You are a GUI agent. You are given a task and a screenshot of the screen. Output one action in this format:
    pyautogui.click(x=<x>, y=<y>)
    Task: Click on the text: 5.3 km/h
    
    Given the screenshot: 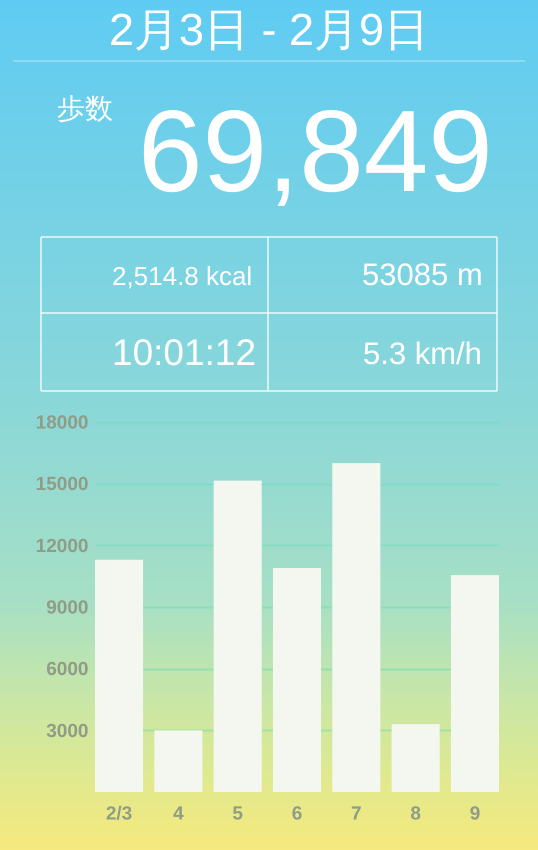 What is the action you would take?
    pyautogui.click(x=422, y=353)
    